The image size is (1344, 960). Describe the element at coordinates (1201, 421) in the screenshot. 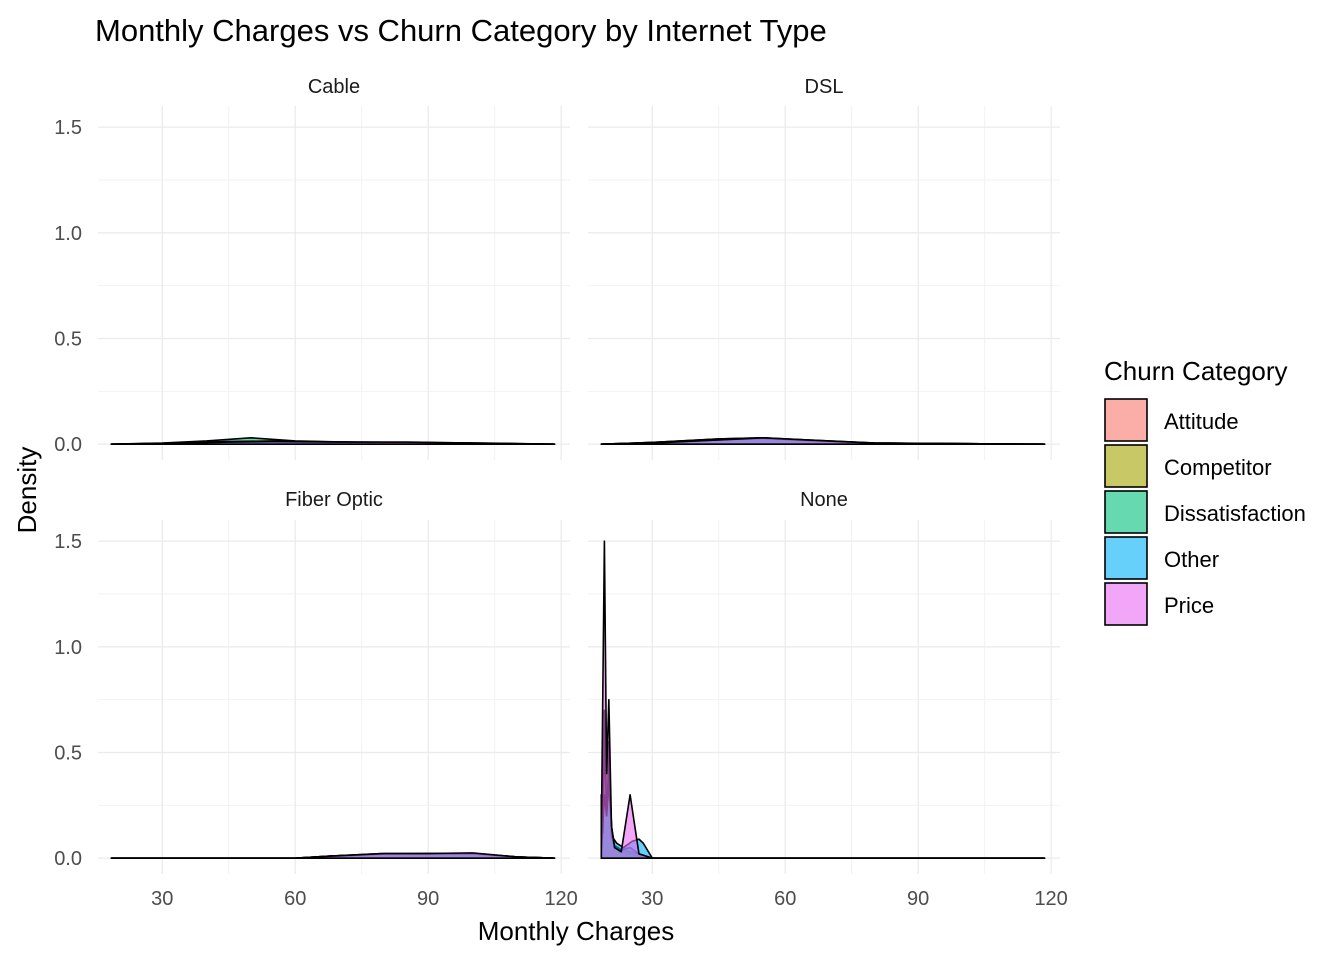

I see `legend-label: Attitude` at that location.